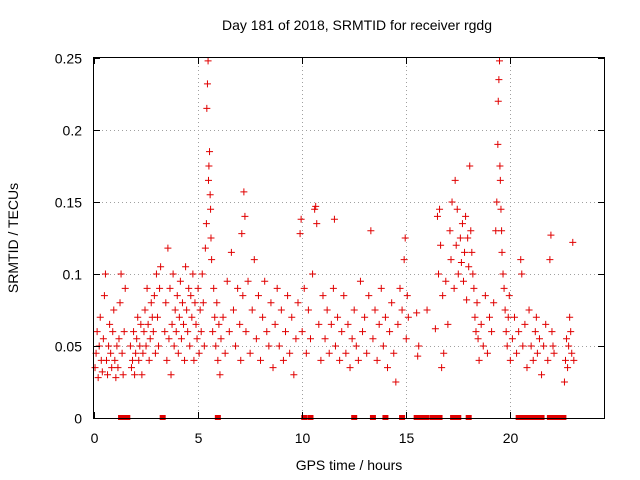 The image size is (640, 480). What do you see at coordinates (73, 131) in the screenshot?
I see `y-tick-label: 0.2` at bounding box center [73, 131].